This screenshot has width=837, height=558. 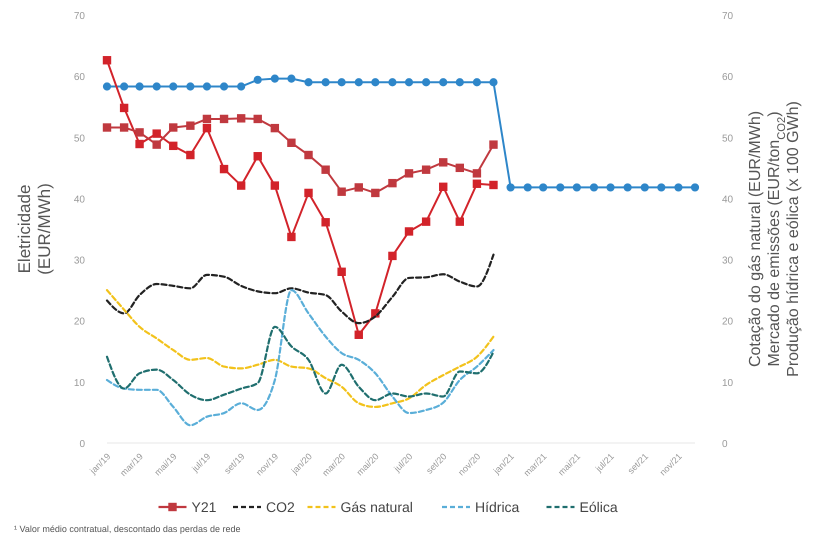 What do you see at coordinates (127, 529) in the screenshot?
I see `text: ¹ Valor médio contratual, descontado das perdas de rede` at bounding box center [127, 529].